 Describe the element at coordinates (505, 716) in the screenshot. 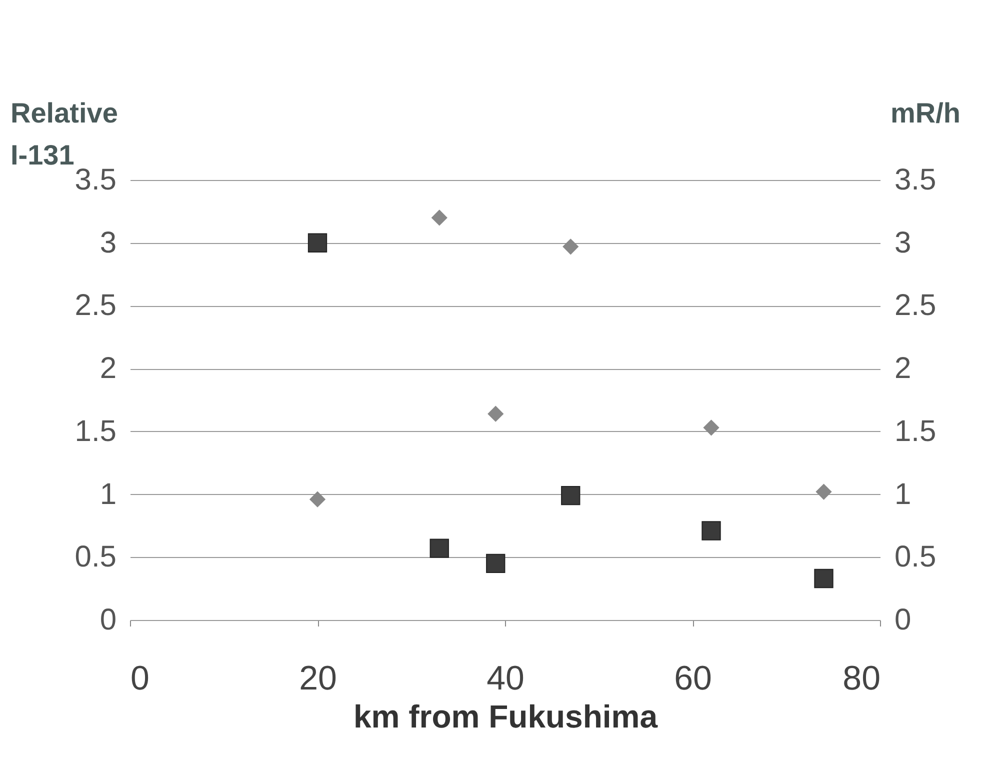

I see `x-axis-title: km from Fukushima` at that location.